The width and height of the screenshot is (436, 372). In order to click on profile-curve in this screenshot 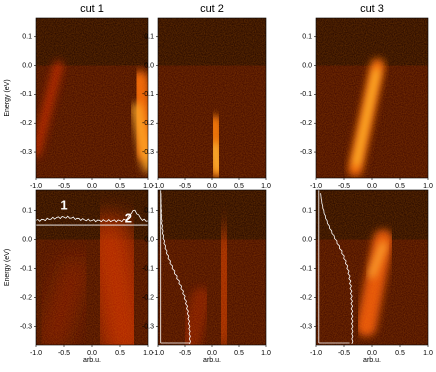, I will do `click(92, 216)`.